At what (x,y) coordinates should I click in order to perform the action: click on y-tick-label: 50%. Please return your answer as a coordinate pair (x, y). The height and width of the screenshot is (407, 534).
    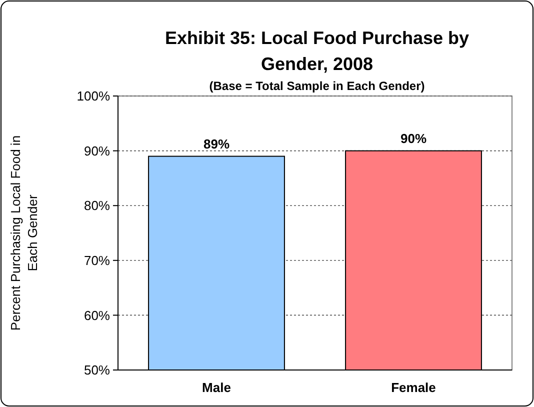
    Looking at the image, I should click on (97, 370).